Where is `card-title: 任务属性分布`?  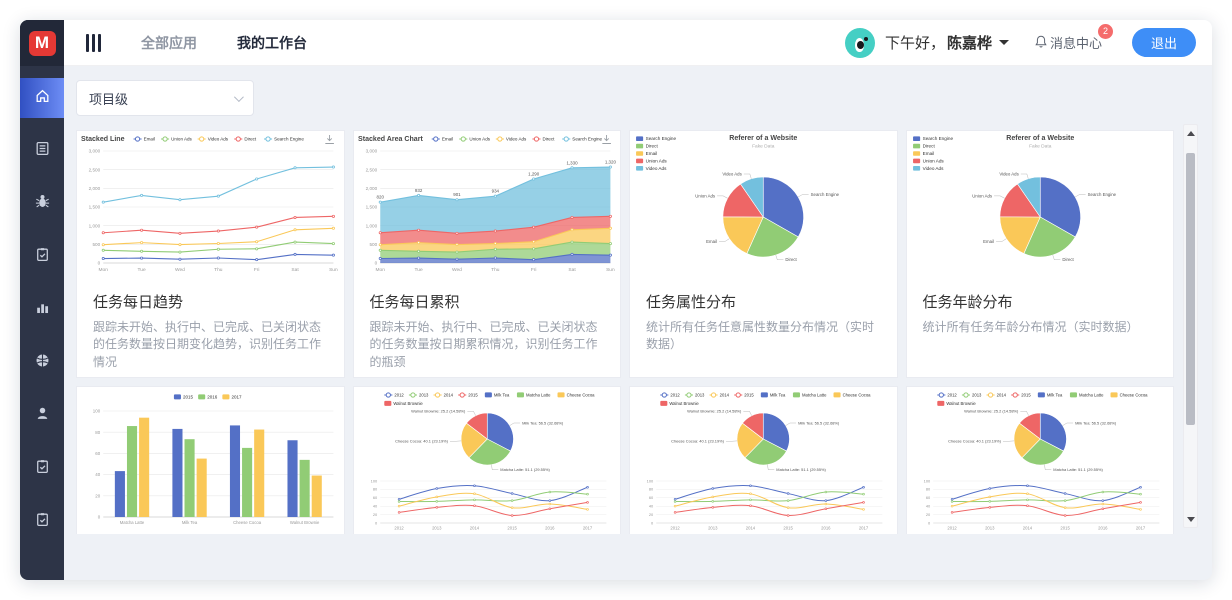
card-title: 任务属性分布 is located at coordinates (691, 302).